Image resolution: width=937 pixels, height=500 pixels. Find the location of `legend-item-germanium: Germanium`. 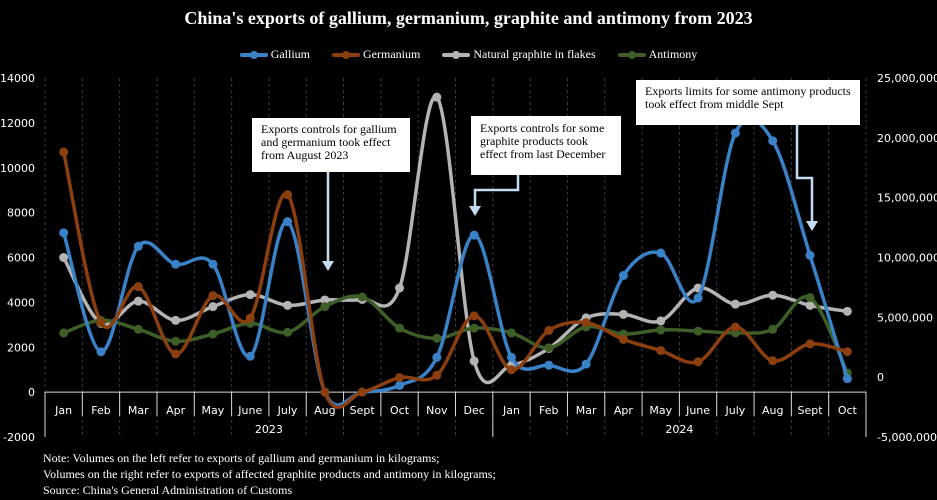

legend-item-germanium: Germanium is located at coordinates (376, 54).